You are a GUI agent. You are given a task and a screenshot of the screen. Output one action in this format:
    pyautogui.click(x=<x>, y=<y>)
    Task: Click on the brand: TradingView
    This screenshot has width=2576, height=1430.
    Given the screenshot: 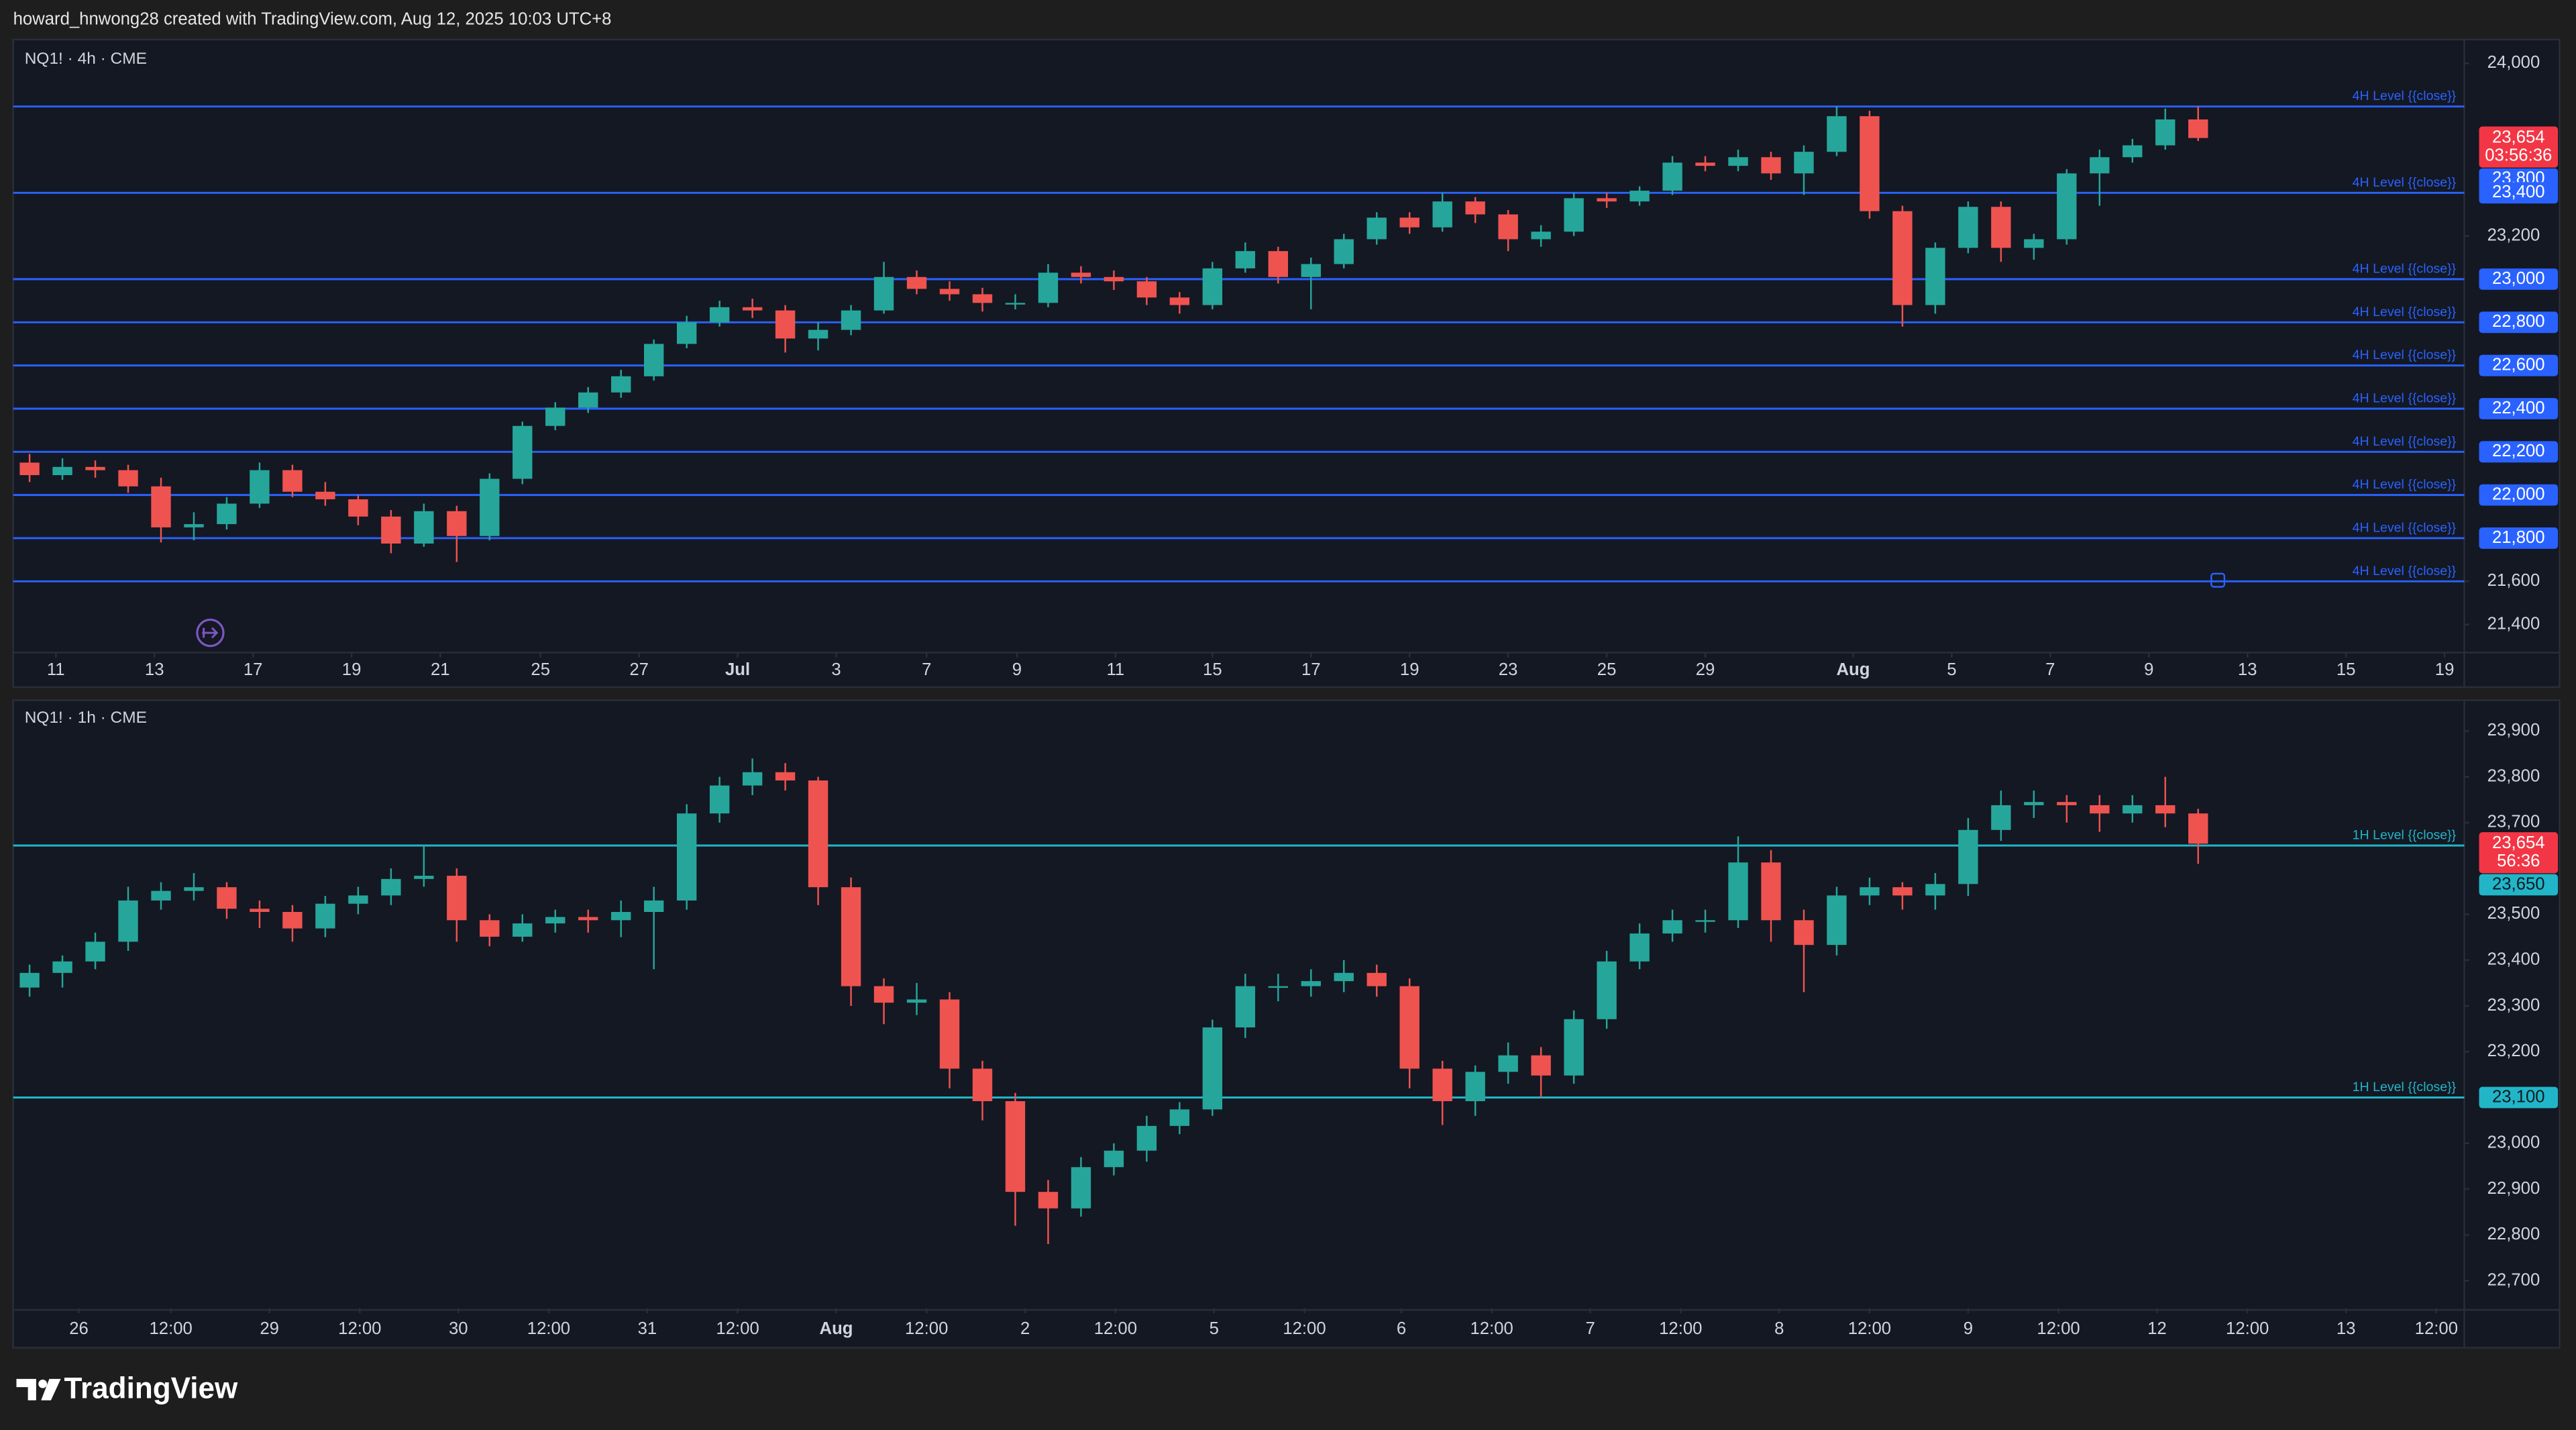 What is the action you would take?
    pyautogui.click(x=151, y=1388)
    